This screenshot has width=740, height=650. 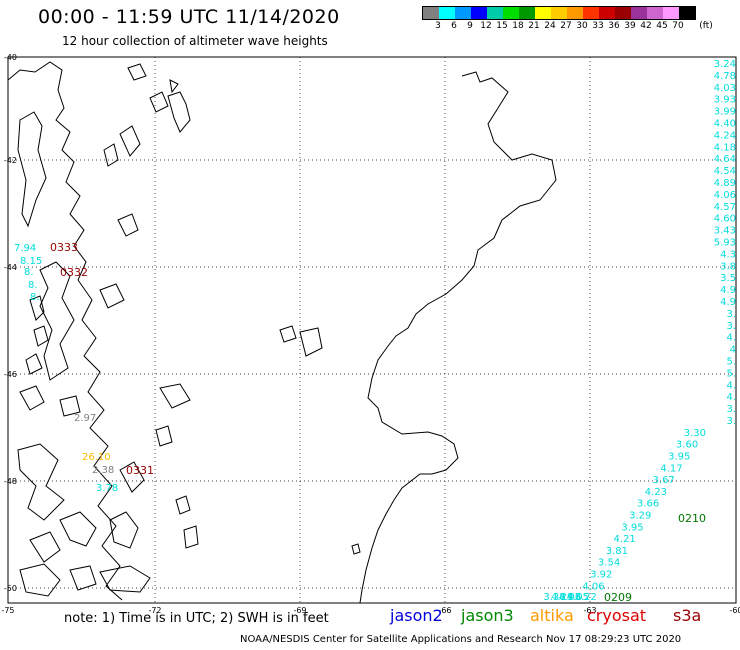 I want to click on latitude-label: -40, so click(x=10, y=57).